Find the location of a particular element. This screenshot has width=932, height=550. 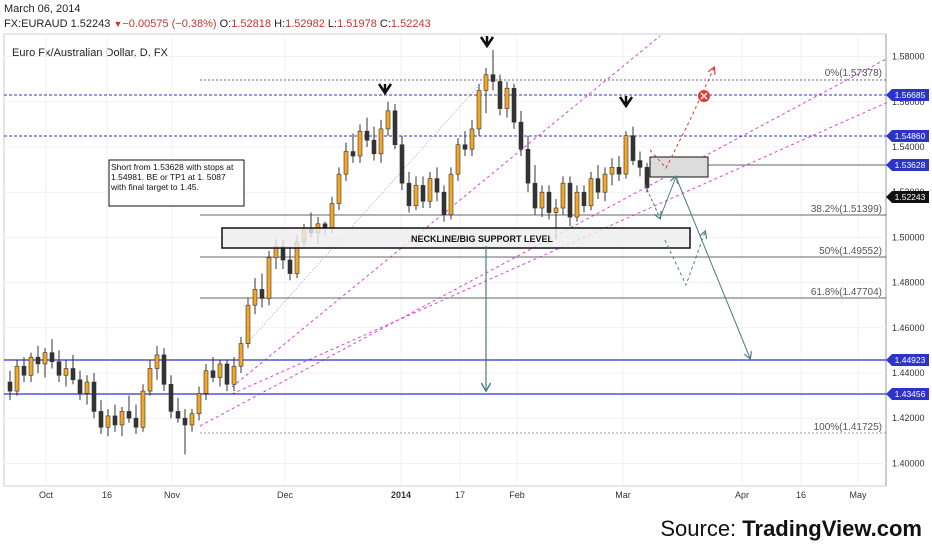

entry-zone-box is located at coordinates (679, 167).